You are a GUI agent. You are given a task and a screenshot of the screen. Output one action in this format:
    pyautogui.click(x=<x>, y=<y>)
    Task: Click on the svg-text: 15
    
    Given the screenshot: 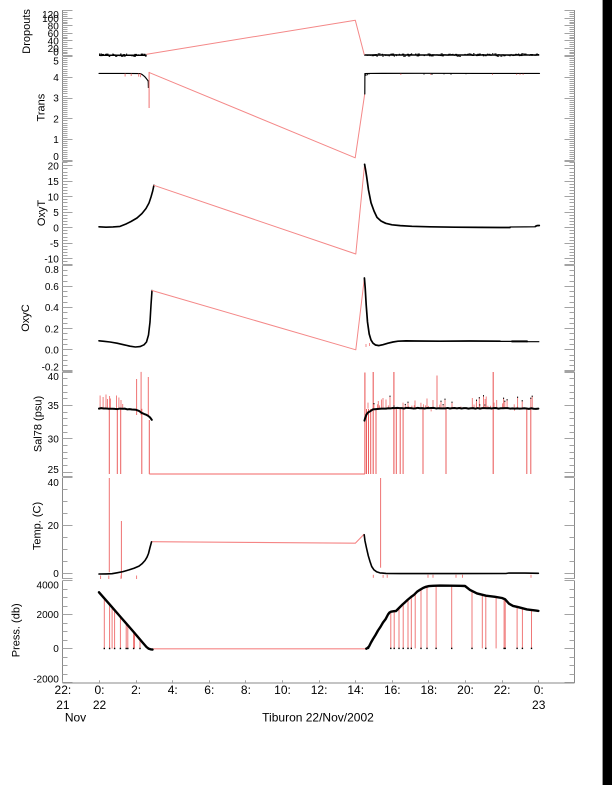 What is the action you would take?
    pyautogui.click(x=54, y=182)
    